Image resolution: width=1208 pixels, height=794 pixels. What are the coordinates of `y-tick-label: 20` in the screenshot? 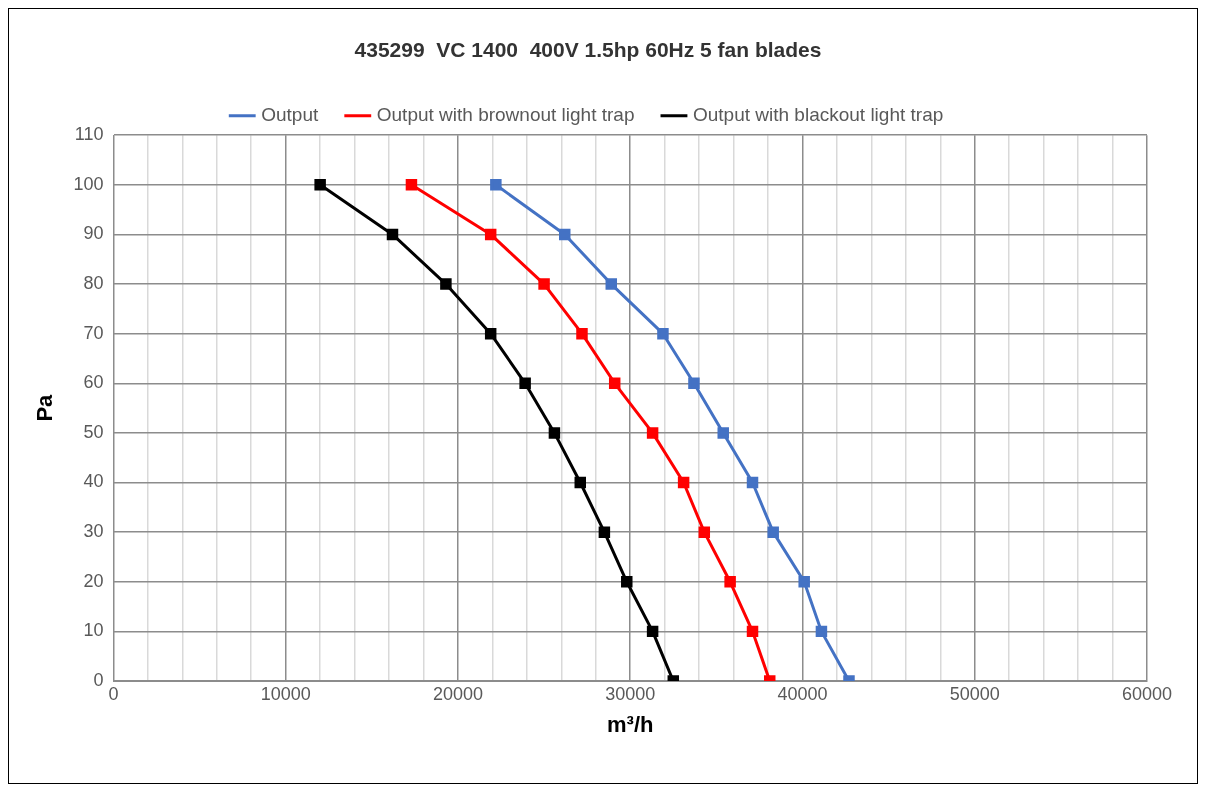 It's located at (93, 580).